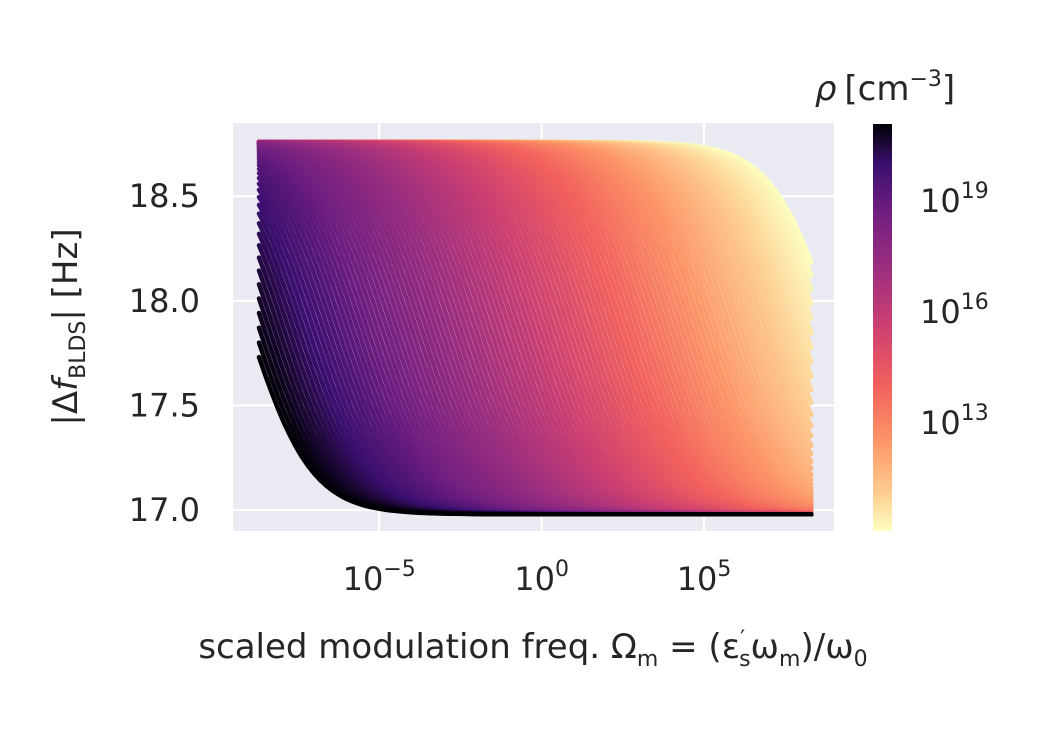  Describe the element at coordinates (164, 353) in the screenshot. I see `y-tick-labels: 17.0 17.5 18.0 18.5` at that location.